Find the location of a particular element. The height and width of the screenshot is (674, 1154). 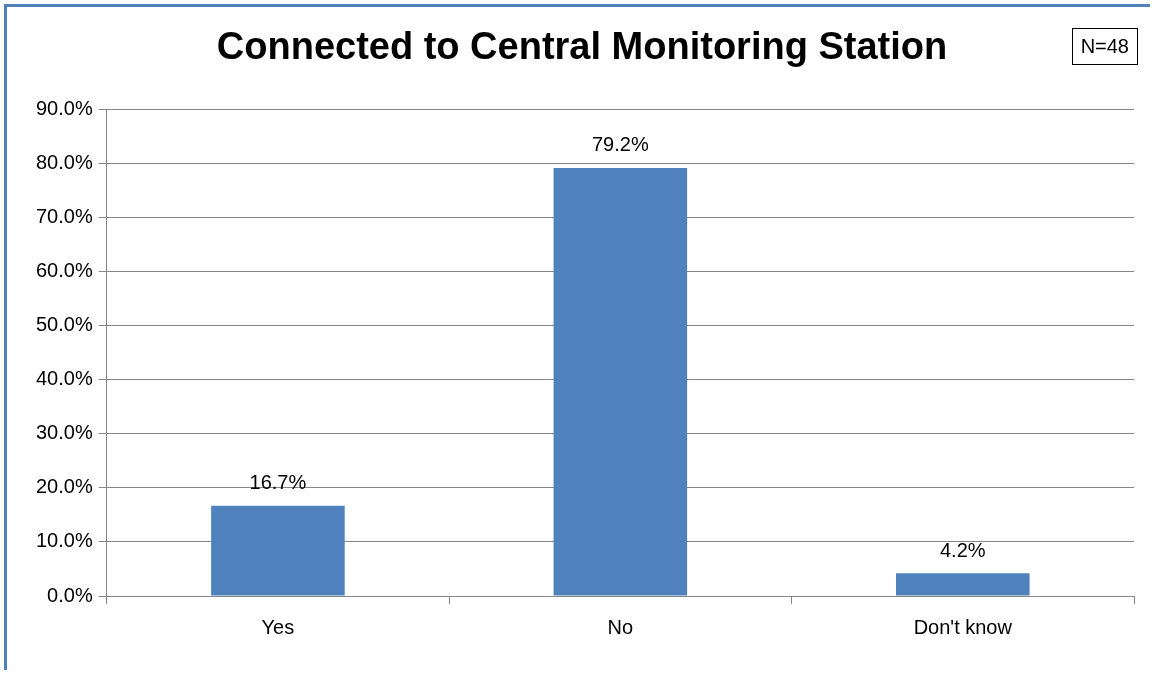

y-tick-label: 0.0% is located at coordinates (70, 594).